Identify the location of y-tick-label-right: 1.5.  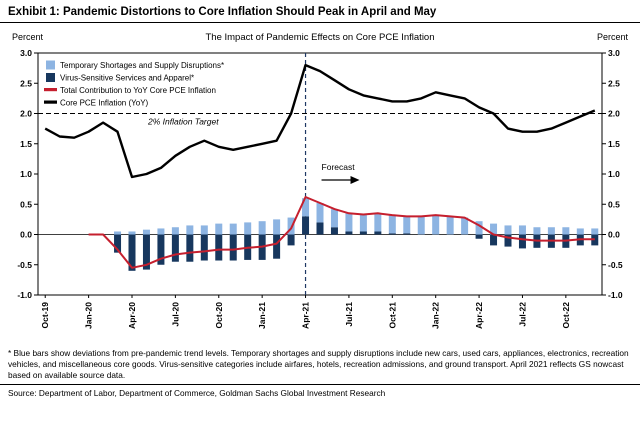
(614, 144).